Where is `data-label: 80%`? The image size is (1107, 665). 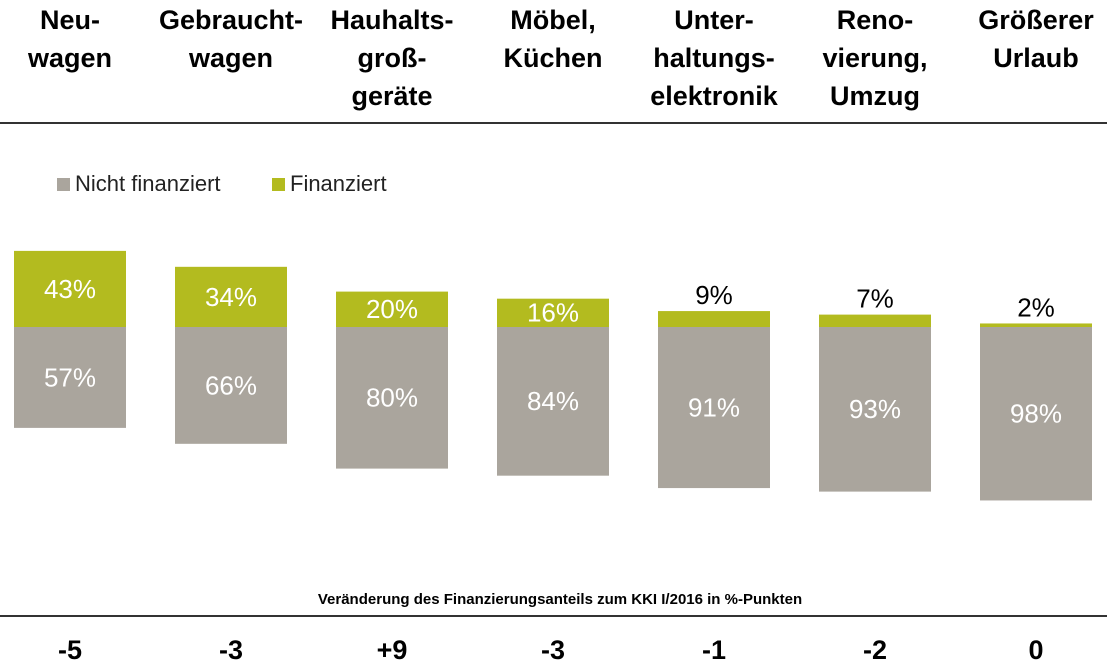
data-label: 80% is located at coordinates (392, 398).